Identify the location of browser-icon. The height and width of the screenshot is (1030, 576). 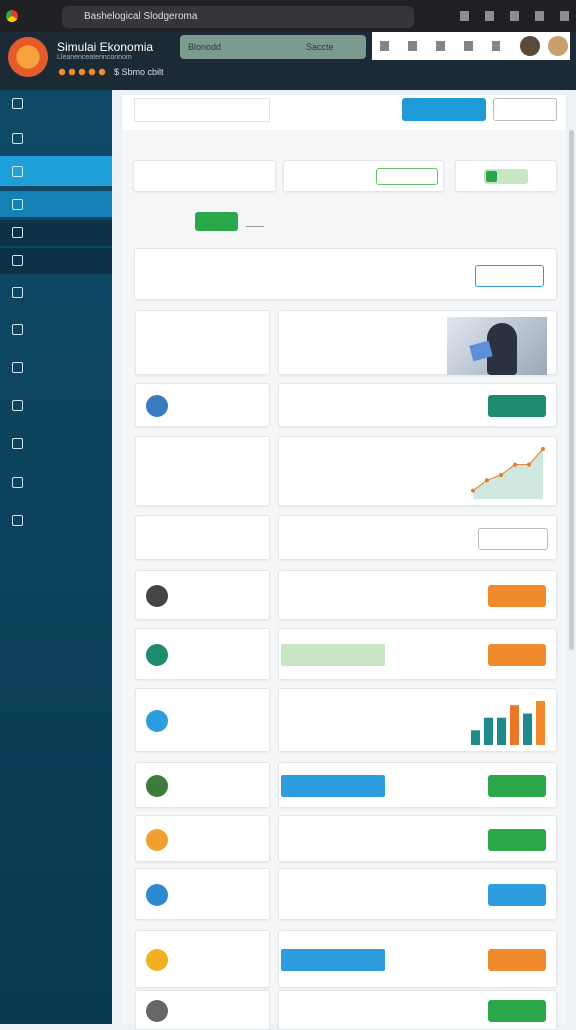
(12, 16).